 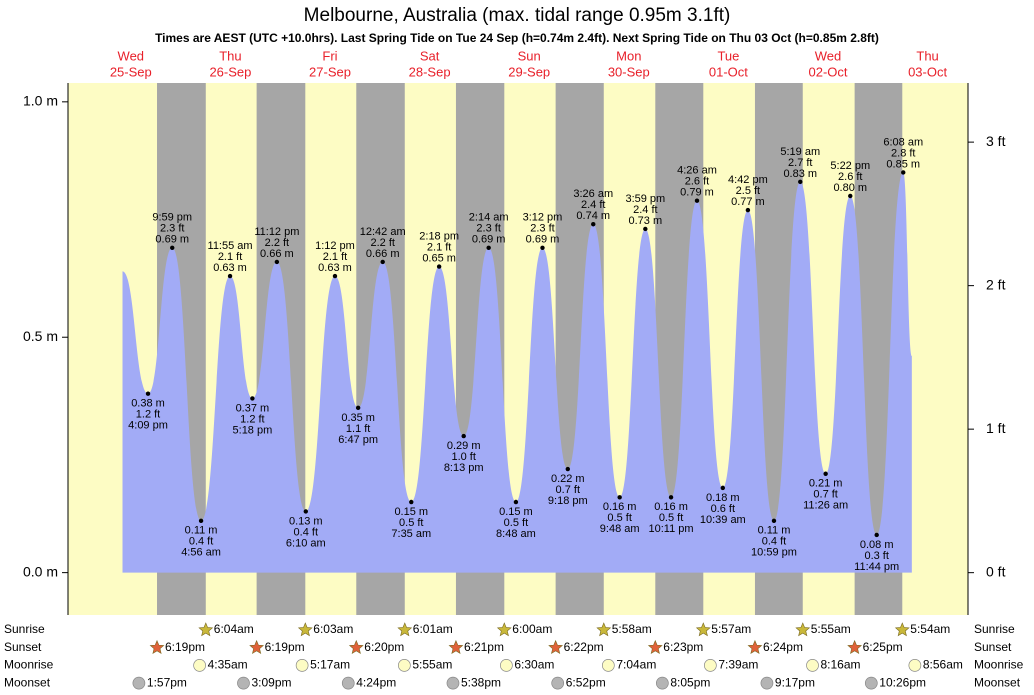 What do you see at coordinates (850, 188) in the screenshot?
I see `tide-label: 0.80 m` at bounding box center [850, 188].